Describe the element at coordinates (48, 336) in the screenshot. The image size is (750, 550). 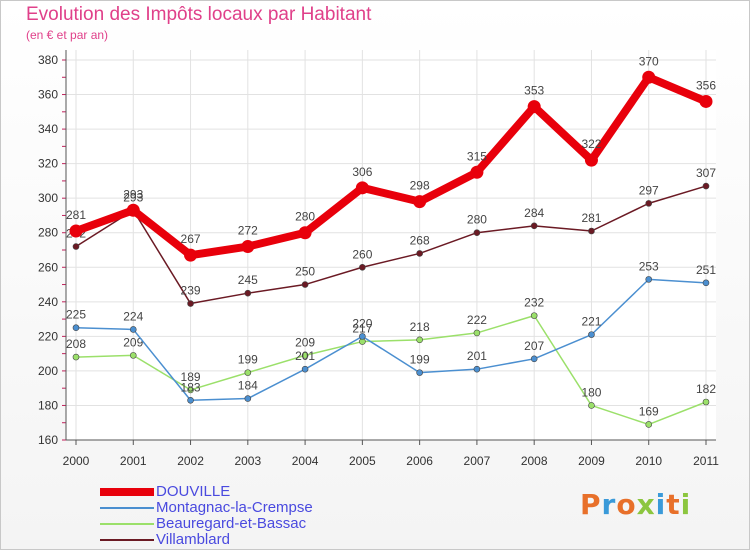
I see `y-tick-label: 220` at that location.